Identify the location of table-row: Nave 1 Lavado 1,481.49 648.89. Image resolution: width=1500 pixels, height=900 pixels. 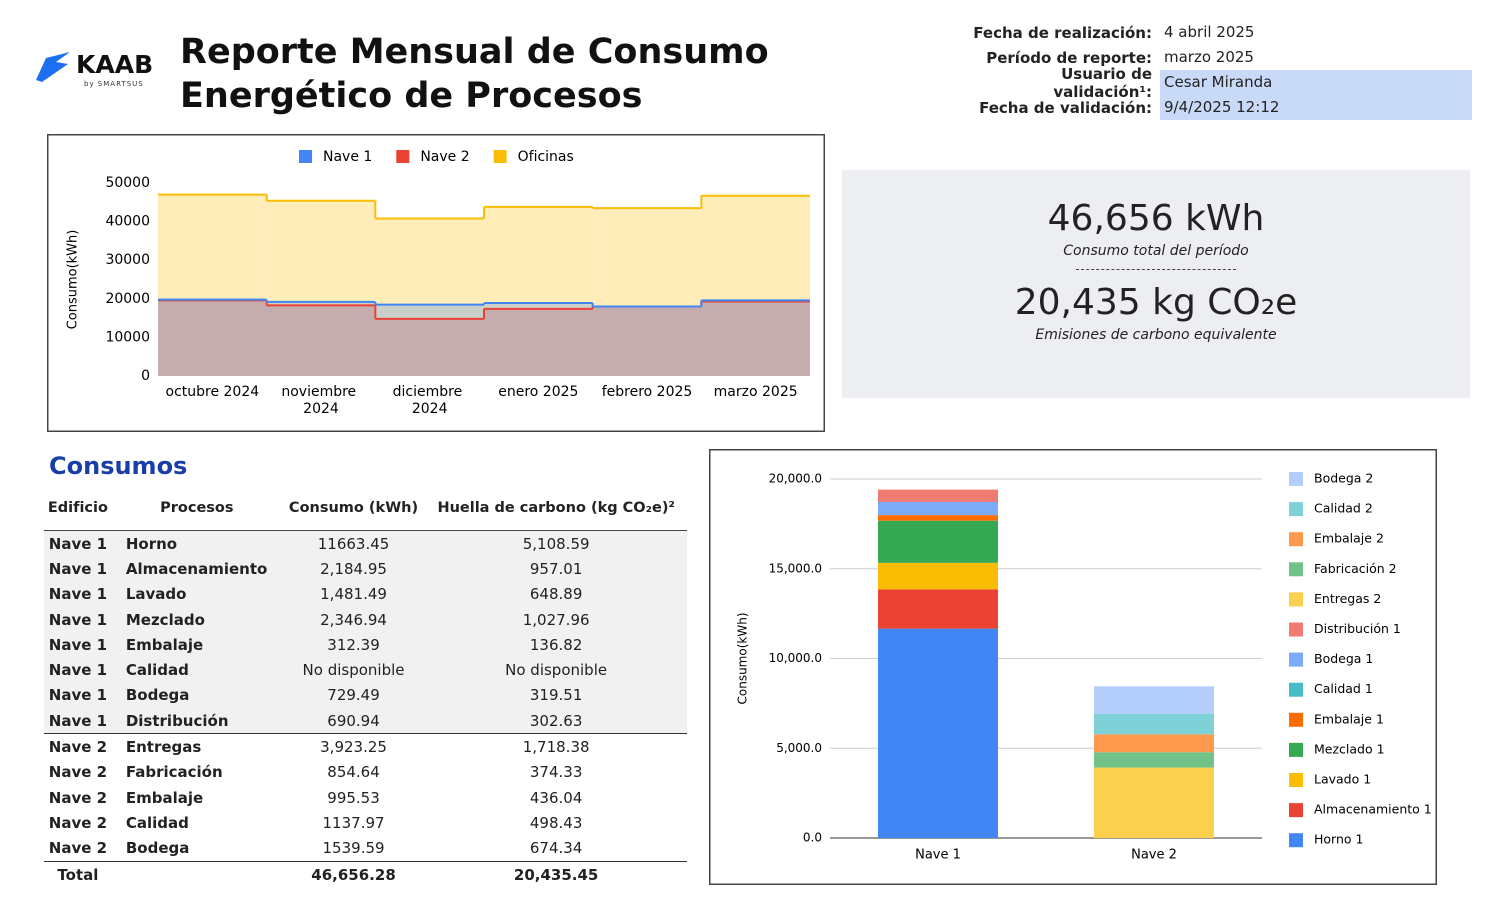
(365, 594).